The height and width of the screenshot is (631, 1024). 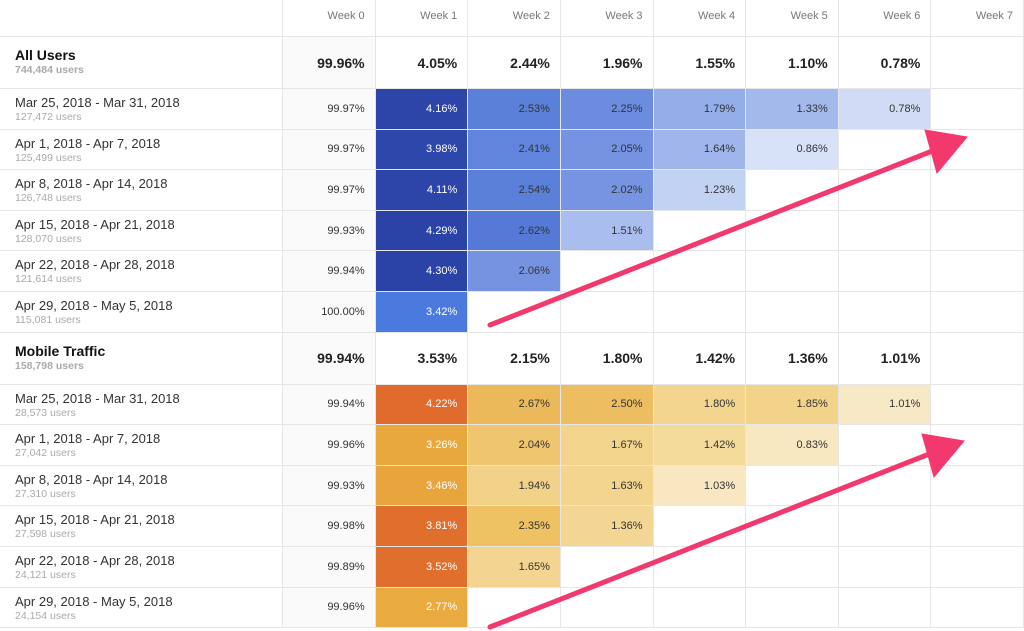 What do you see at coordinates (329, 18) in the screenshot?
I see `week-header: Week 0` at bounding box center [329, 18].